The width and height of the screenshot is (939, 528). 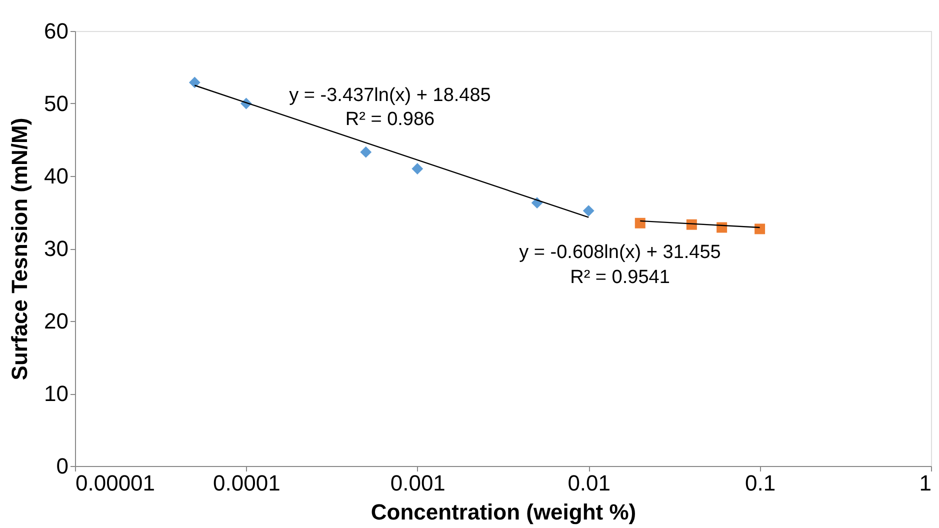 What do you see at coordinates (390, 95) in the screenshot?
I see `annotation: y = -3.437ln(x) + 18.485` at bounding box center [390, 95].